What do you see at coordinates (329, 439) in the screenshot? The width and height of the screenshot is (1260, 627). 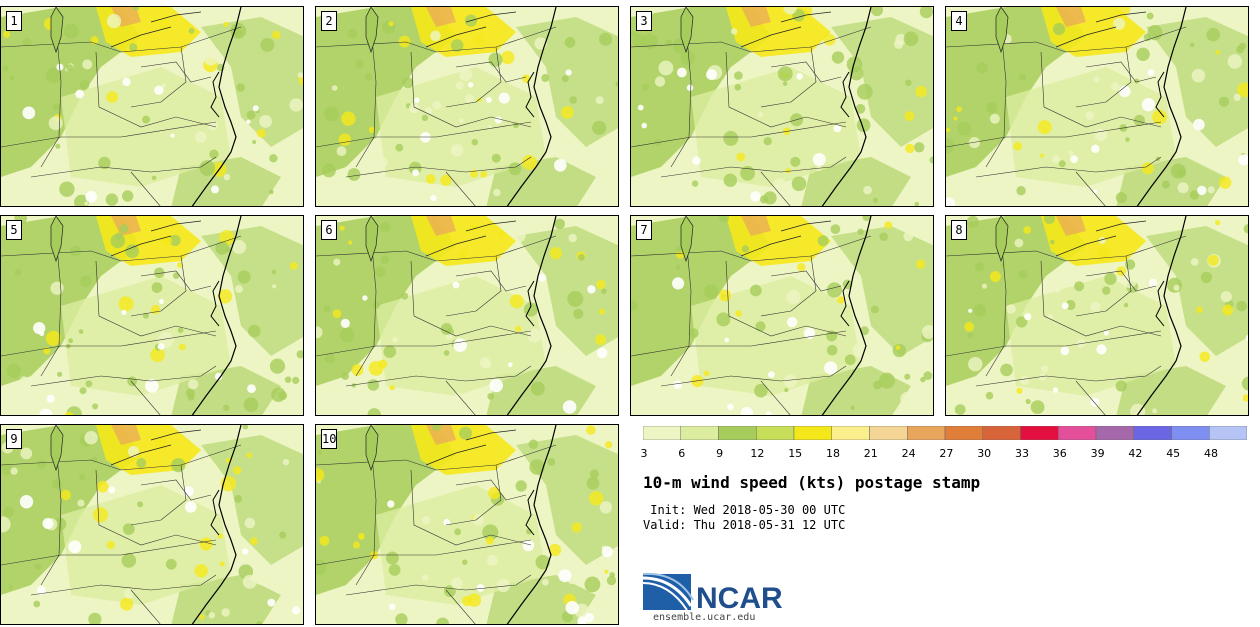 I see `member-number: 10` at bounding box center [329, 439].